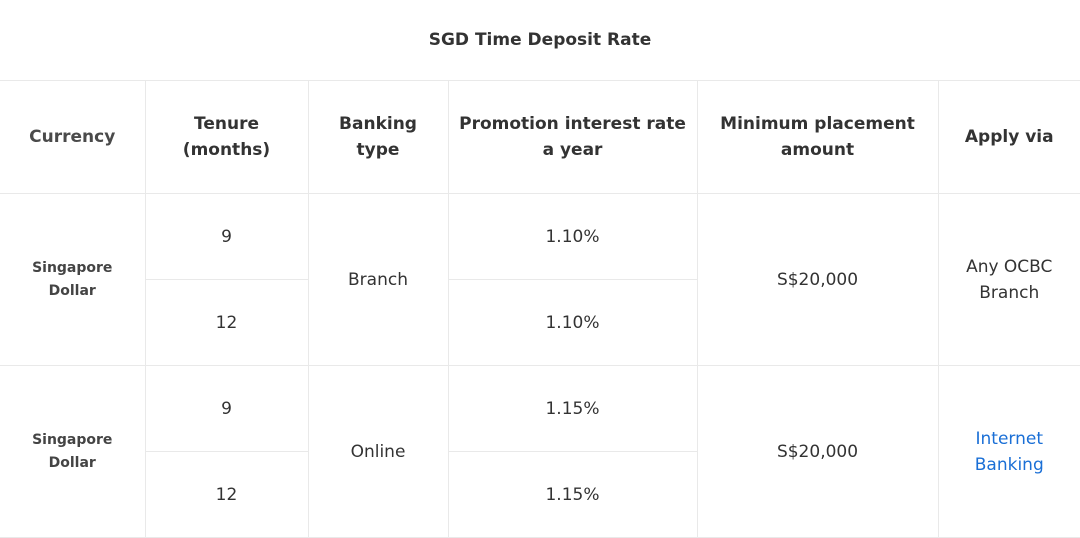  What do you see at coordinates (378, 137) in the screenshot?
I see `header-banking-type: Banking type` at bounding box center [378, 137].